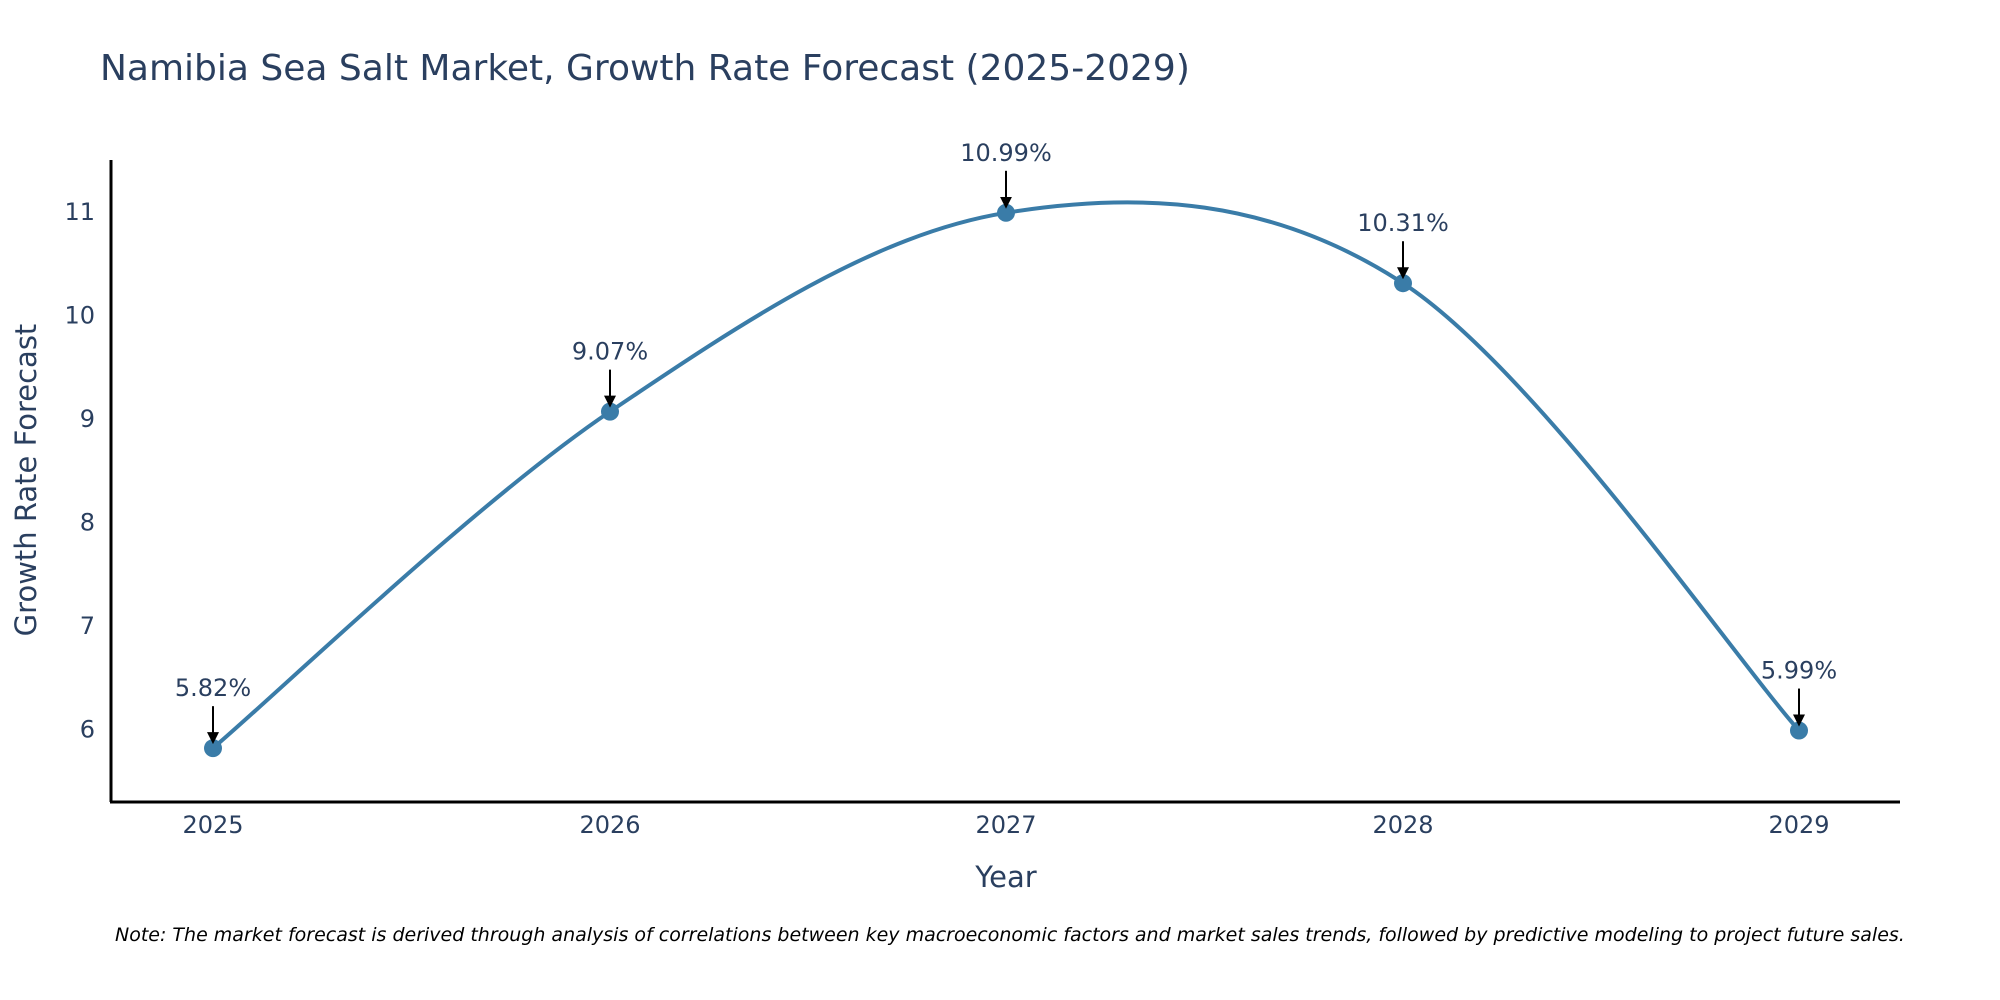  Describe the element at coordinates (610, 352) in the screenshot. I see `data-label: 9.07%` at that location.